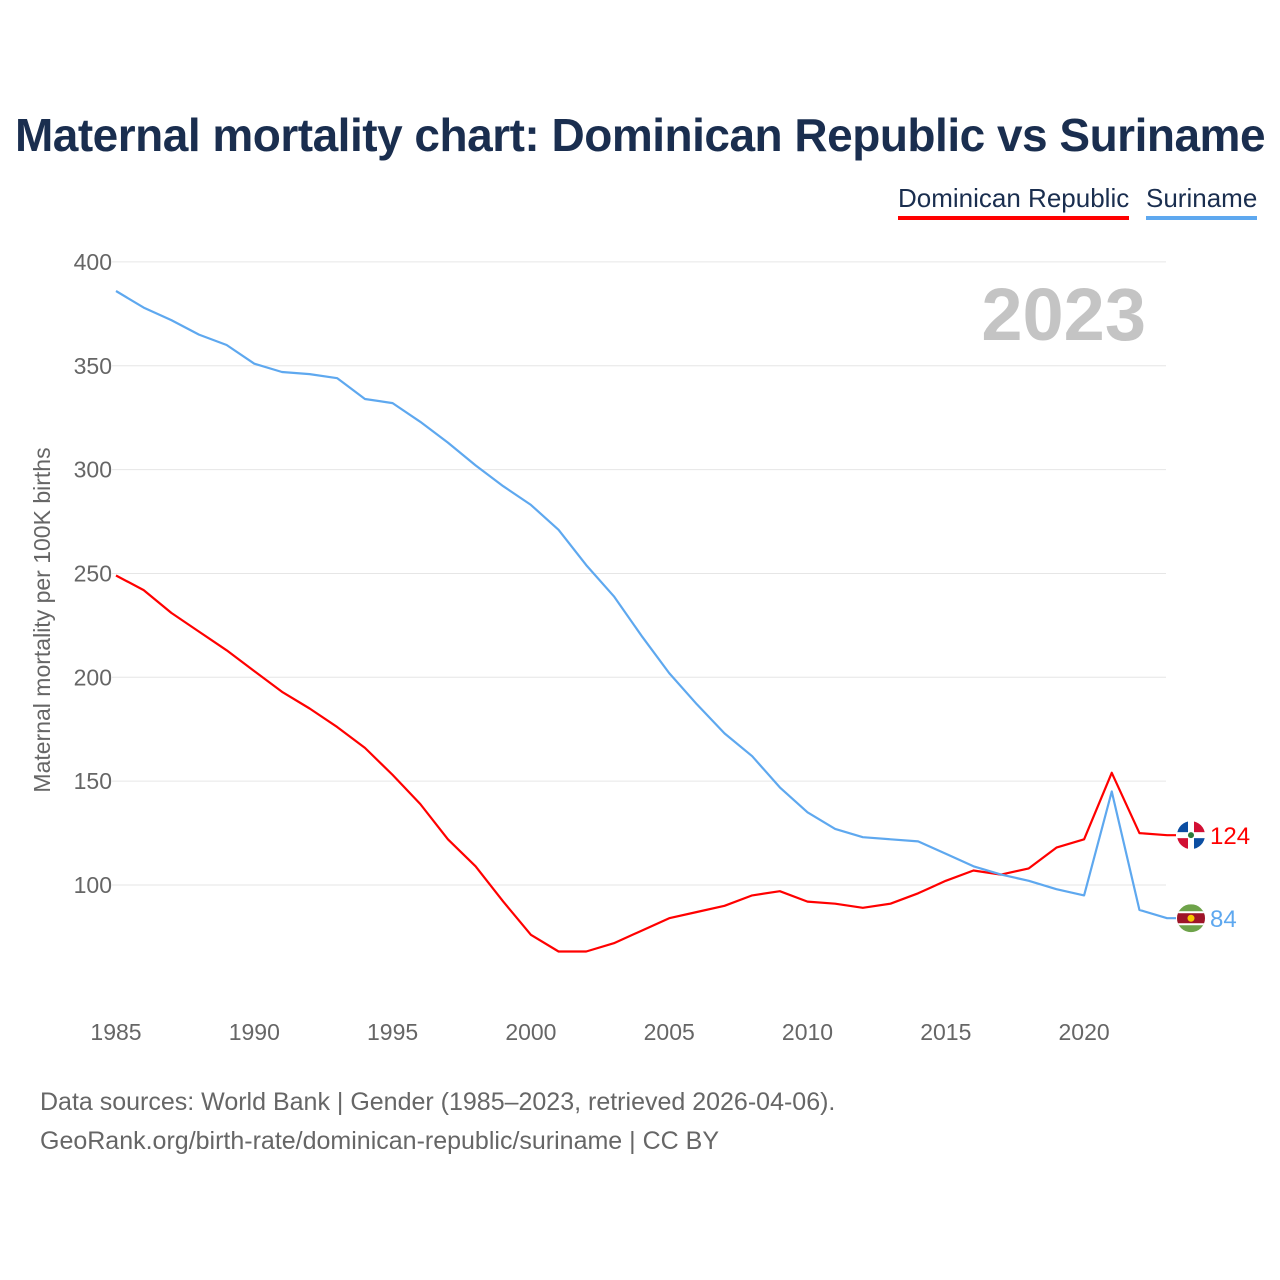  I want to click on y-tick-label: 150, so click(93, 781).